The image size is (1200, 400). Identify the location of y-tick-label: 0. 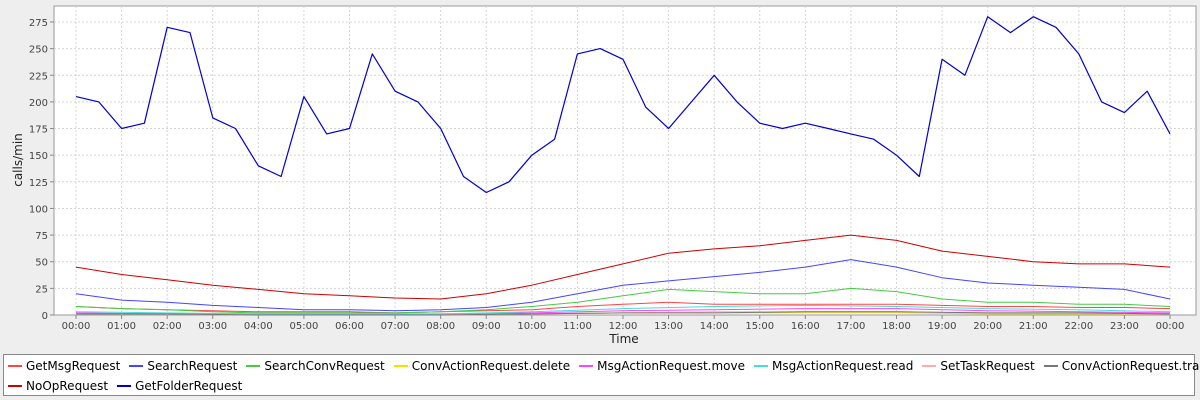
(45, 316).